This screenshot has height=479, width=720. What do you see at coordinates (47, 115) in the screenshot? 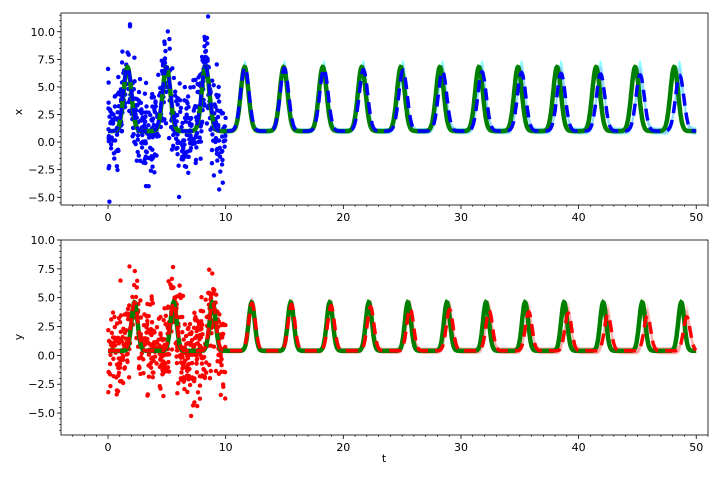
I see `y-tick-label: 2.5` at bounding box center [47, 115].